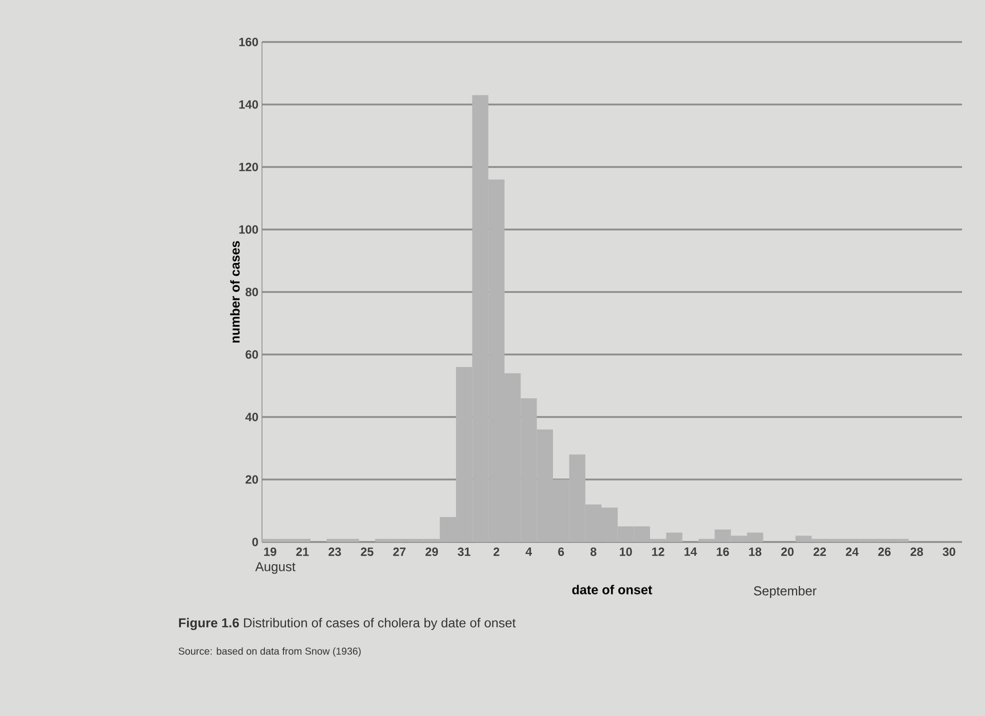 This screenshot has width=985, height=716. Describe the element at coordinates (248, 229) in the screenshot. I see `y-tick-label: 100` at that location.